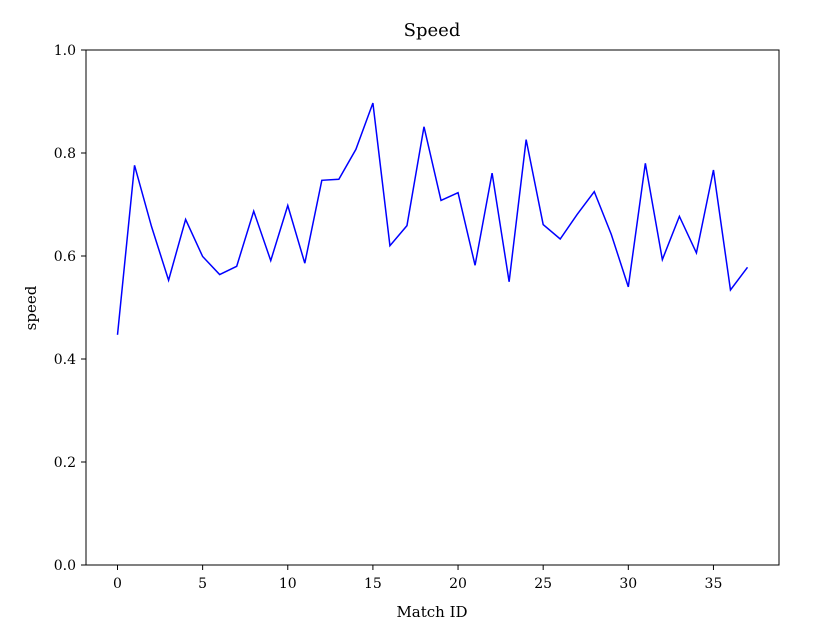 The height and width of the screenshot is (632, 815). I want to click on x-tick-label: 35, so click(714, 584).